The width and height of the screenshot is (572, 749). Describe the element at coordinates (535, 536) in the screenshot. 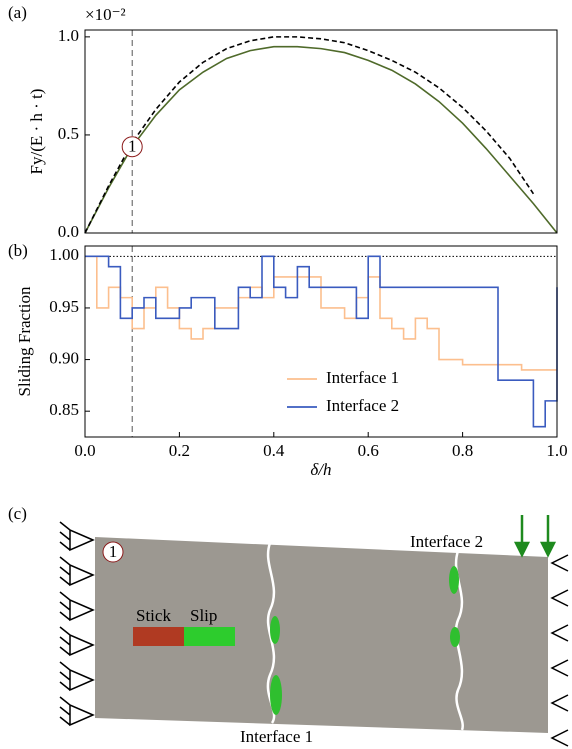

I see `load-arrows` at that location.